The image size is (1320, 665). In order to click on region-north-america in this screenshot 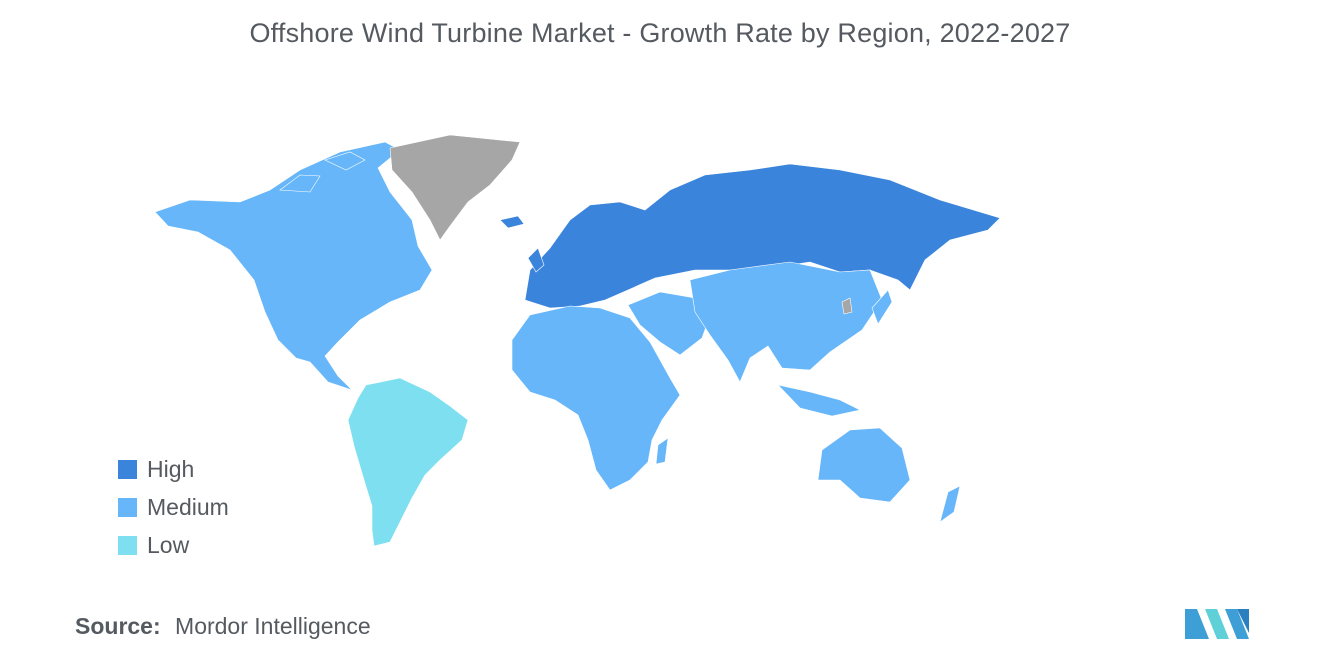, I will do `click(293, 266)`.